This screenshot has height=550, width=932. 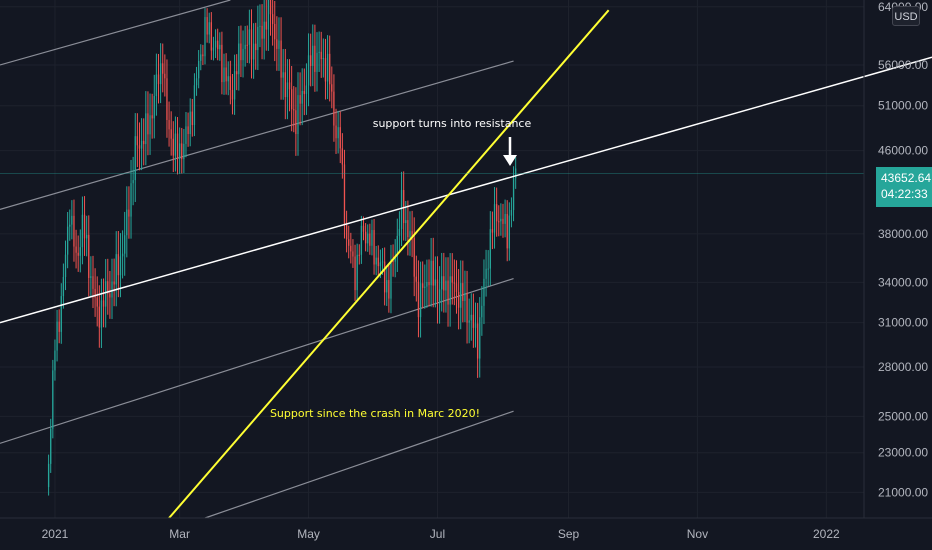 I want to click on time-axis: 2021 Mar May Jul Sep Nov 2022, so click(x=441, y=534).